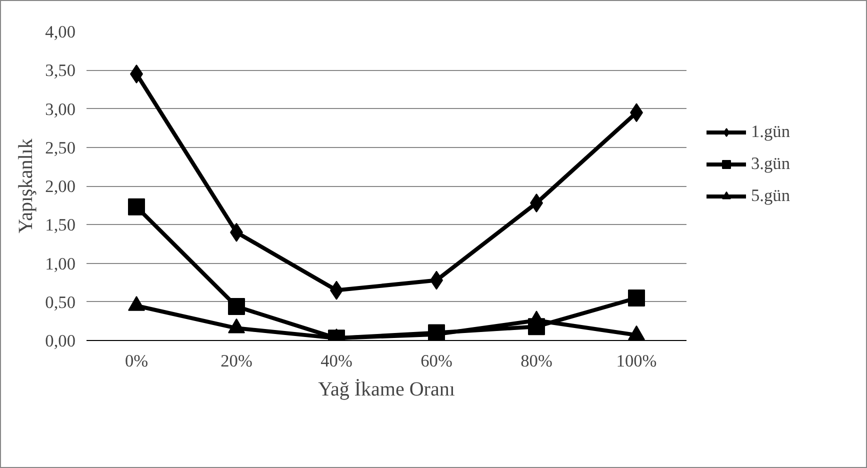 This screenshot has width=867, height=468. I want to click on x-tick-label: 60%, so click(436, 361).